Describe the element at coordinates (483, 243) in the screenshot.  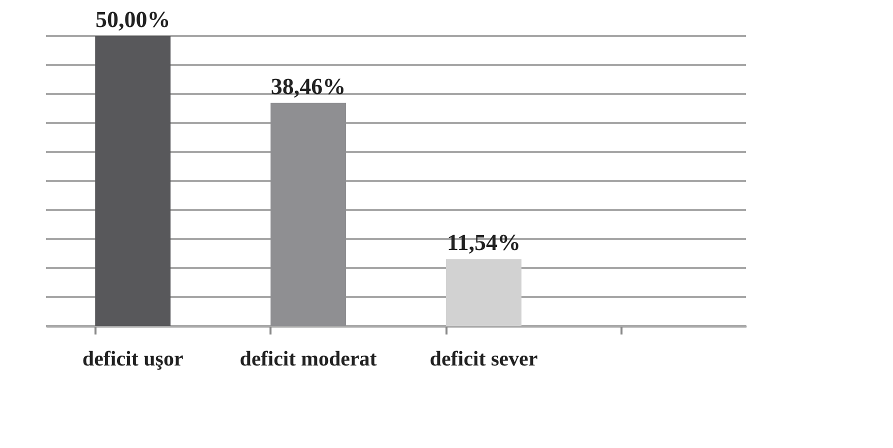
I see `data-label: 11,54%` at that location.